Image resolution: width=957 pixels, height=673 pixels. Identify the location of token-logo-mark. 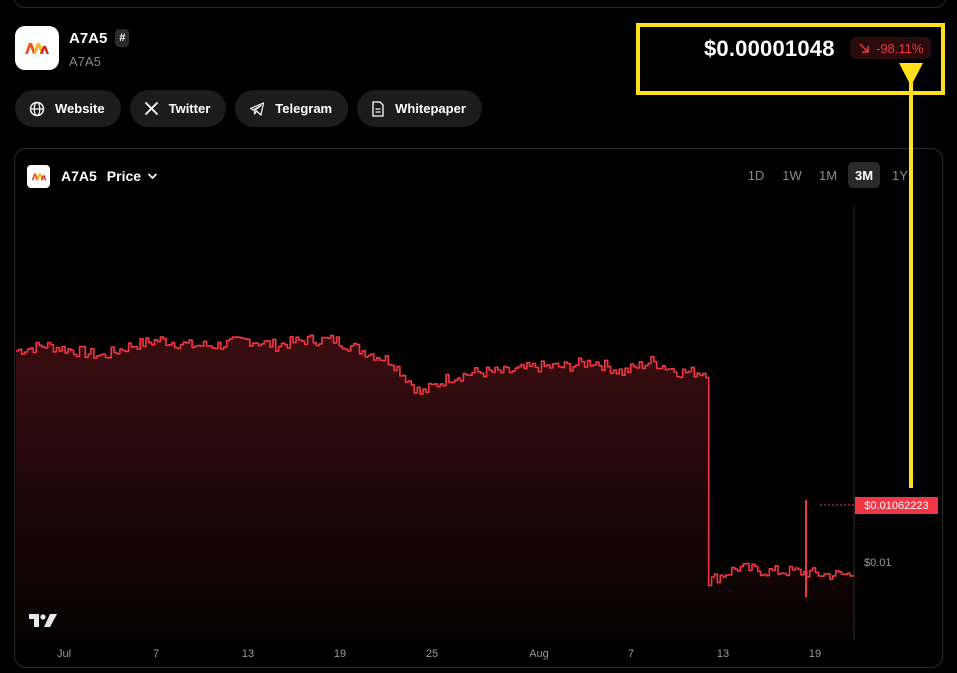
(37, 48).